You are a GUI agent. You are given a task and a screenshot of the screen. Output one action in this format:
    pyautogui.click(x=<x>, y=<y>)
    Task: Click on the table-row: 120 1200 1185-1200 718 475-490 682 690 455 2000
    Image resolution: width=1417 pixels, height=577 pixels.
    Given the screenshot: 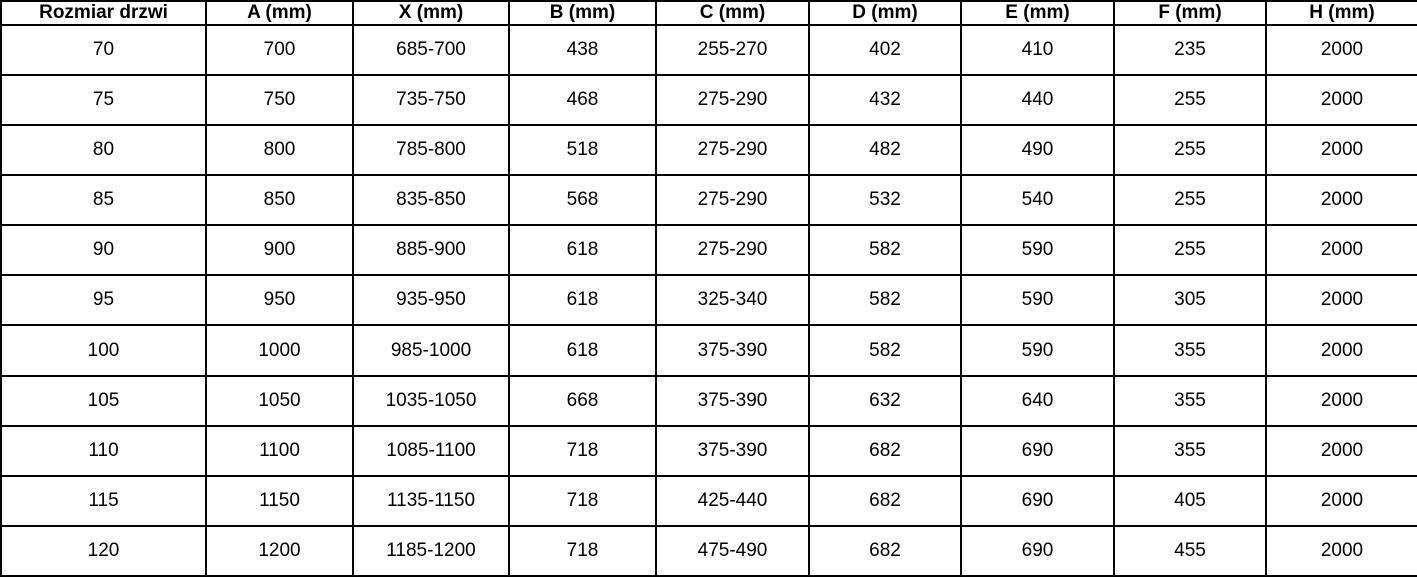 What is the action you would take?
    pyautogui.click(x=708, y=550)
    